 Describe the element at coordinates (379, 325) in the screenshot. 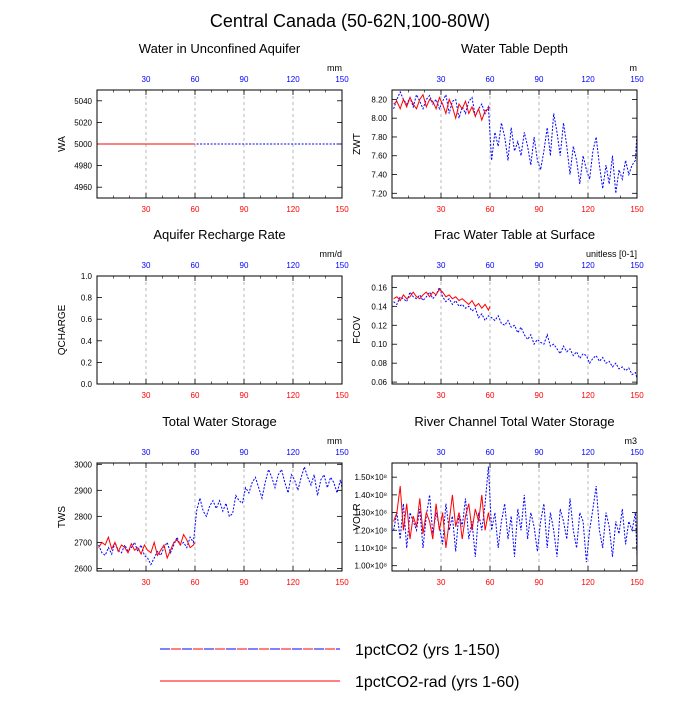

I see `y-tick-label: 0.12` at that location.